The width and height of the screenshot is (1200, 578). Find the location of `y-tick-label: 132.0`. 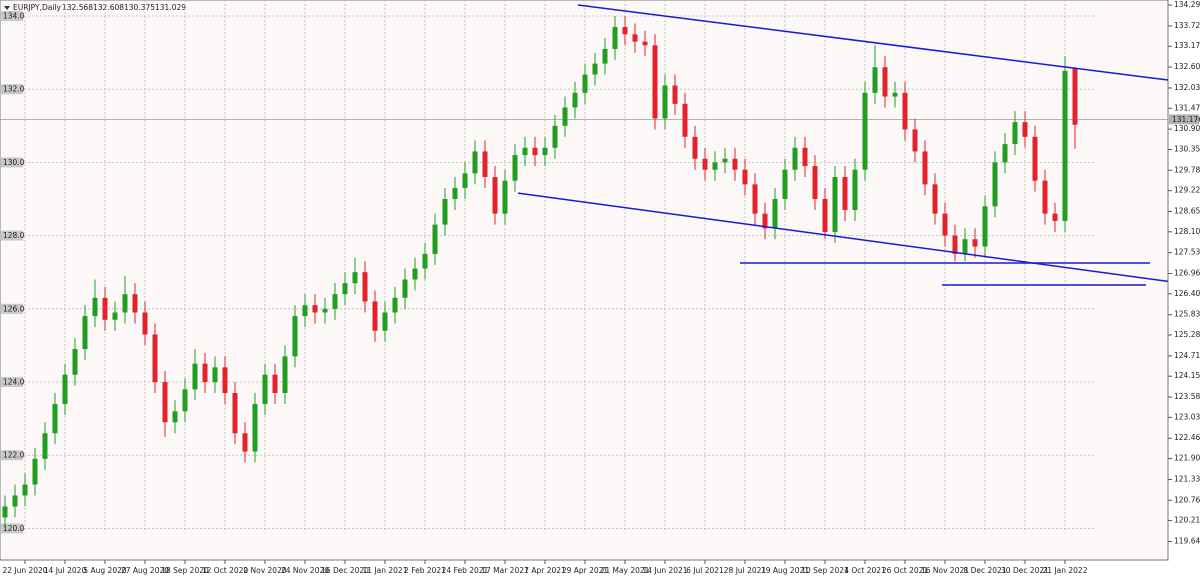

y-tick-label: 132.0 is located at coordinates (14, 89).